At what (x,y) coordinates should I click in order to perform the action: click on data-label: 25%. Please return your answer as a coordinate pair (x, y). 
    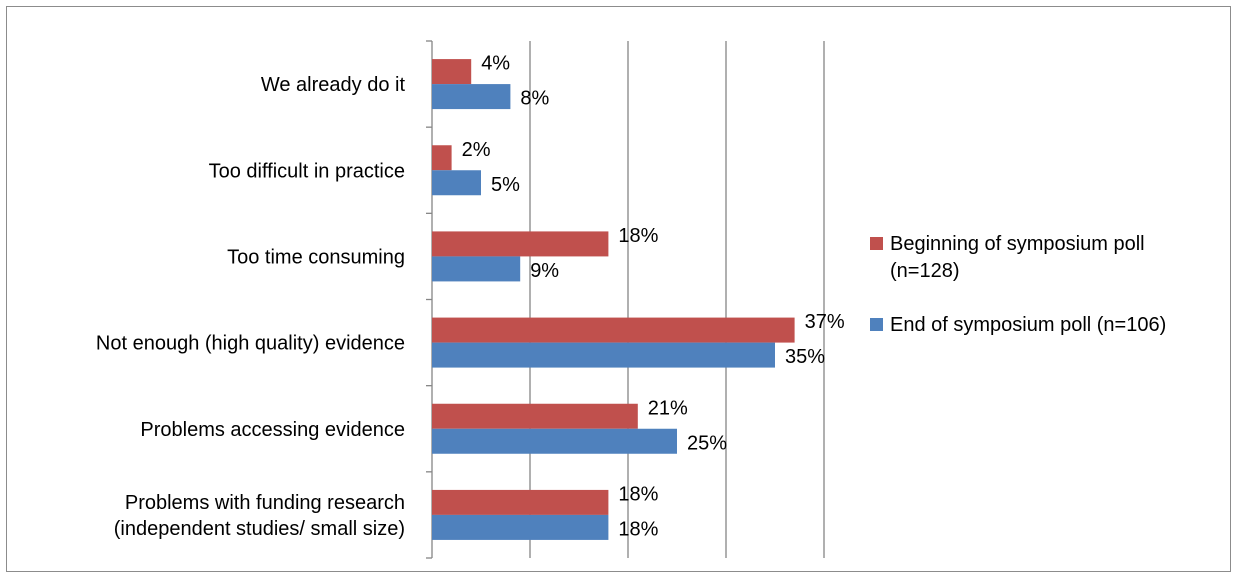
    Looking at the image, I should click on (707, 443).